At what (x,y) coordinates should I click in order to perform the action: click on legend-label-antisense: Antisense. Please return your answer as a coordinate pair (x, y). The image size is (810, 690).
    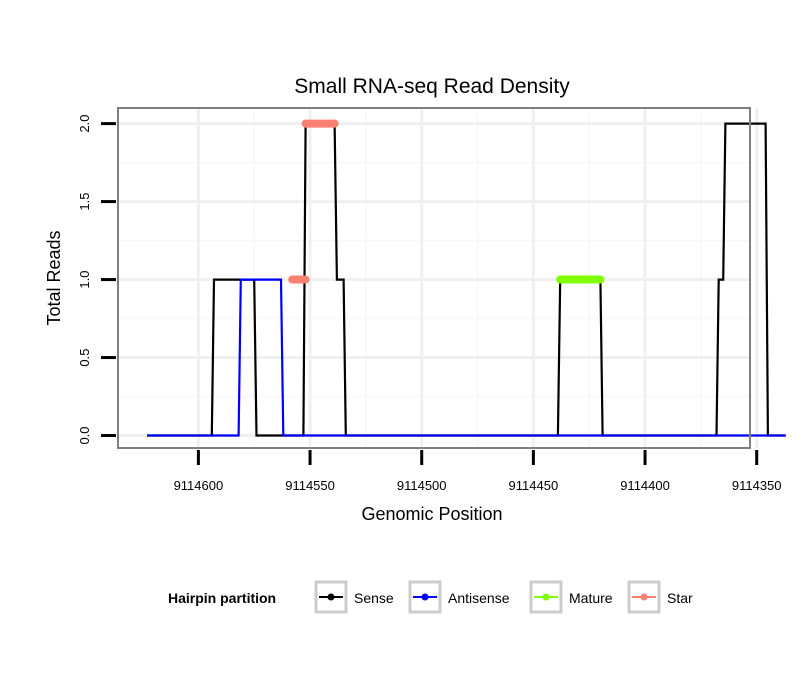
    Looking at the image, I should click on (479, 598).